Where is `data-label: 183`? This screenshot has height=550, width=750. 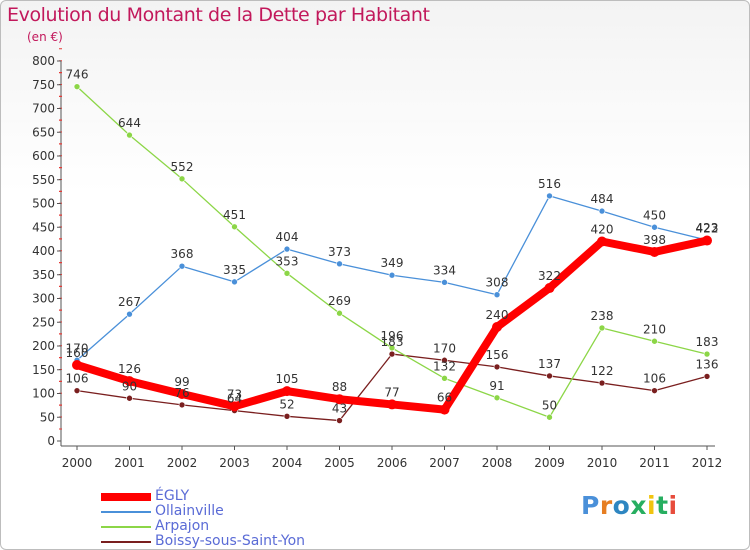
data-label: 183 is located at coordinates (392, 342).